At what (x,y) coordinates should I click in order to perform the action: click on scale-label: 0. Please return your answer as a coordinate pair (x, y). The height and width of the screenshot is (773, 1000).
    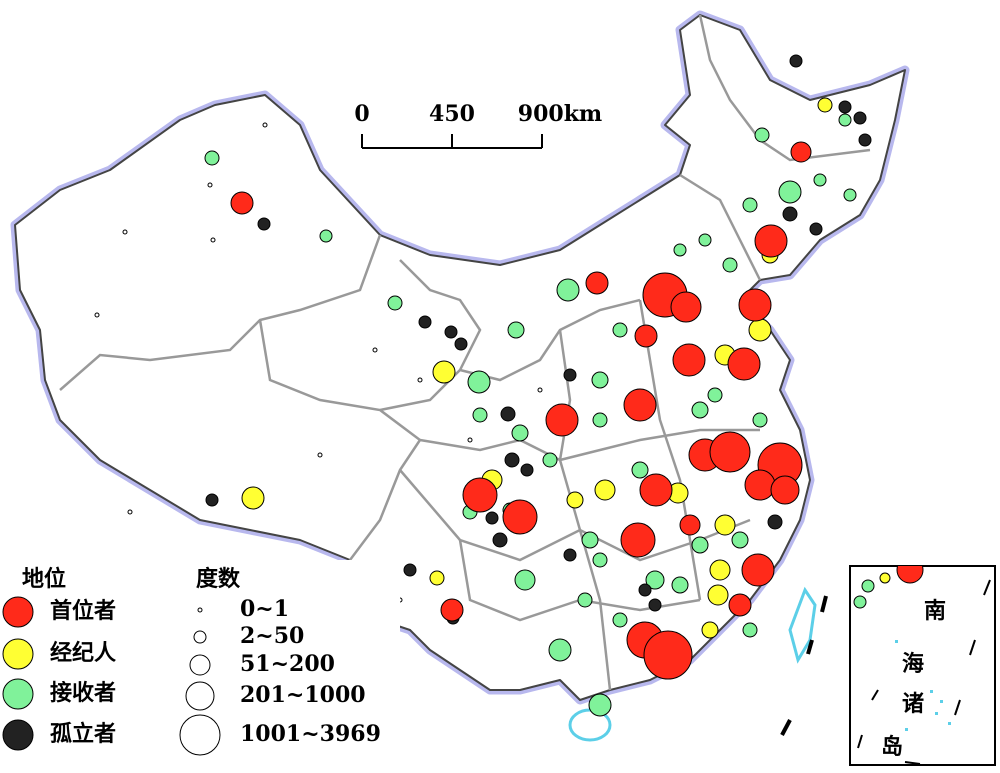
    Looking at the image, I should click on (361, 114).